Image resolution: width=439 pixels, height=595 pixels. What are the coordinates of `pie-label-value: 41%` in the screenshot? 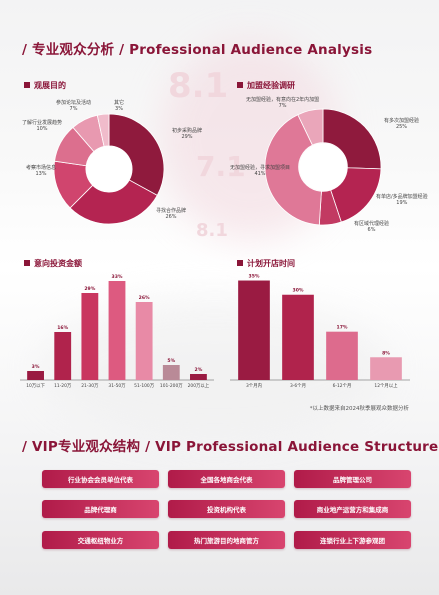 It's located at (260, 174).